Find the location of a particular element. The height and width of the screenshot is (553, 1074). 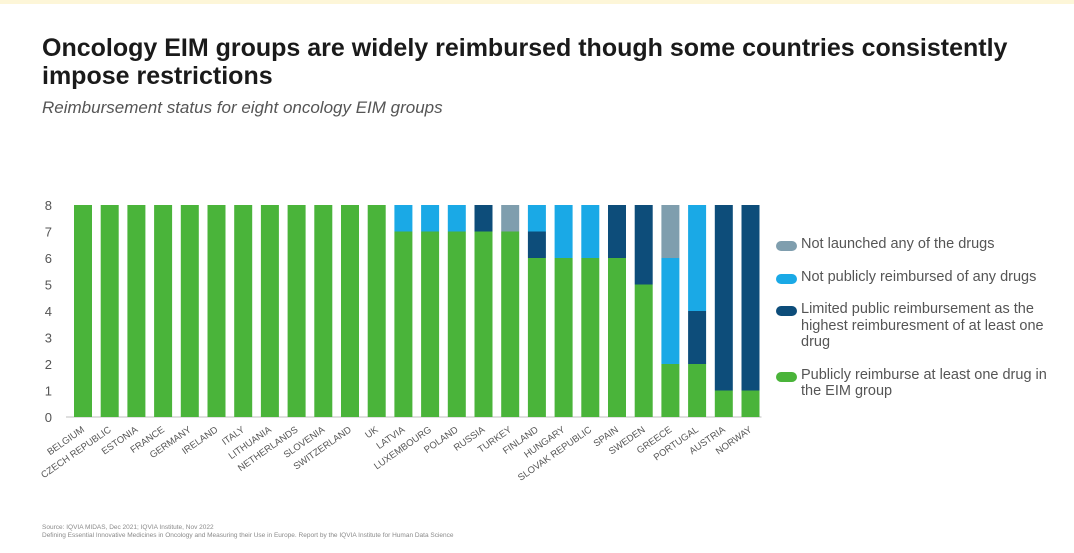

y-tick-label: 5 is located at coordinates (48, 285).